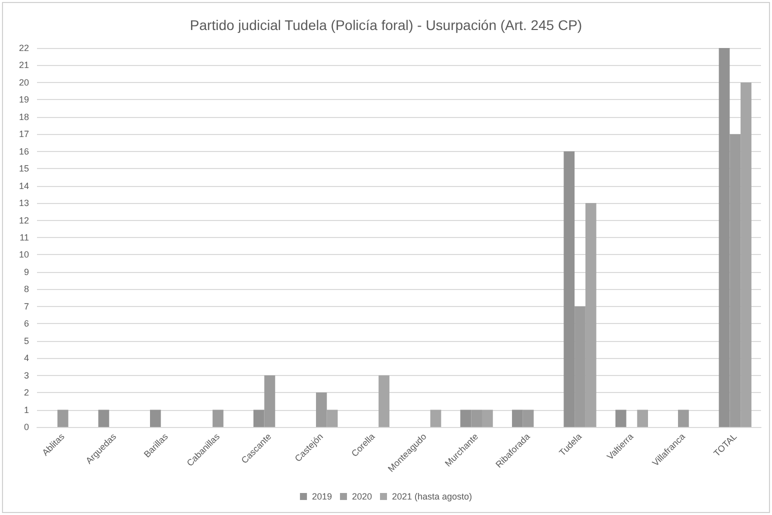 The image size is (772, 515). I want to click on y-tick-label: 22, so click(23, 48).